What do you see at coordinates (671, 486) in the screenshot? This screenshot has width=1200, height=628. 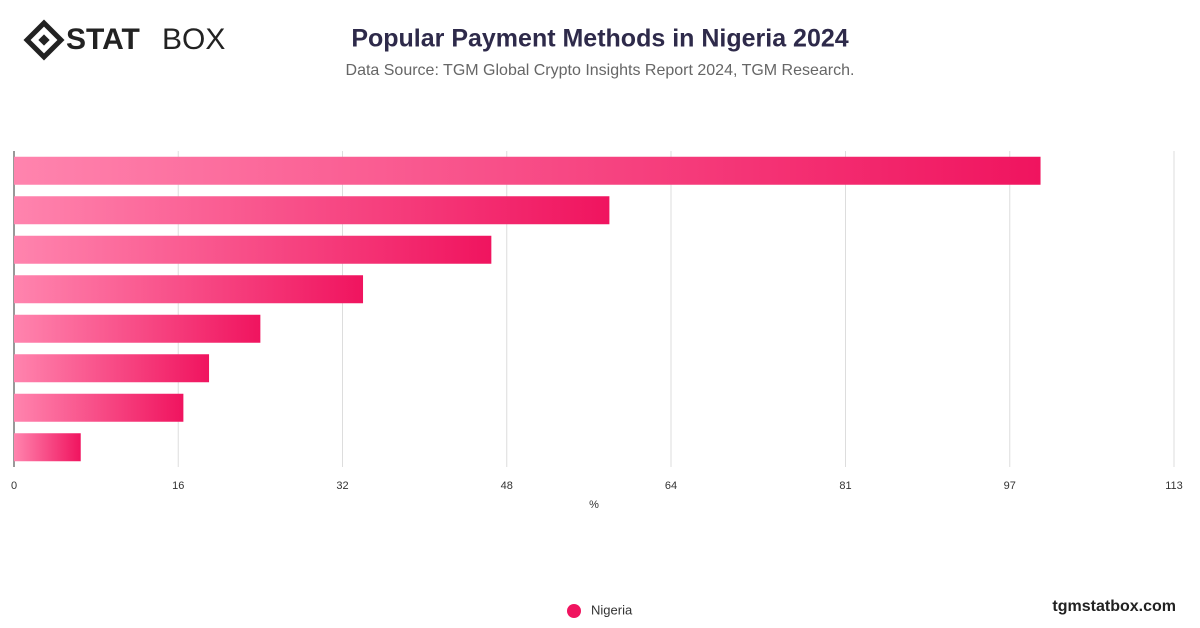 I see `x-tick-label: 64` at bounding box center [671, 486].